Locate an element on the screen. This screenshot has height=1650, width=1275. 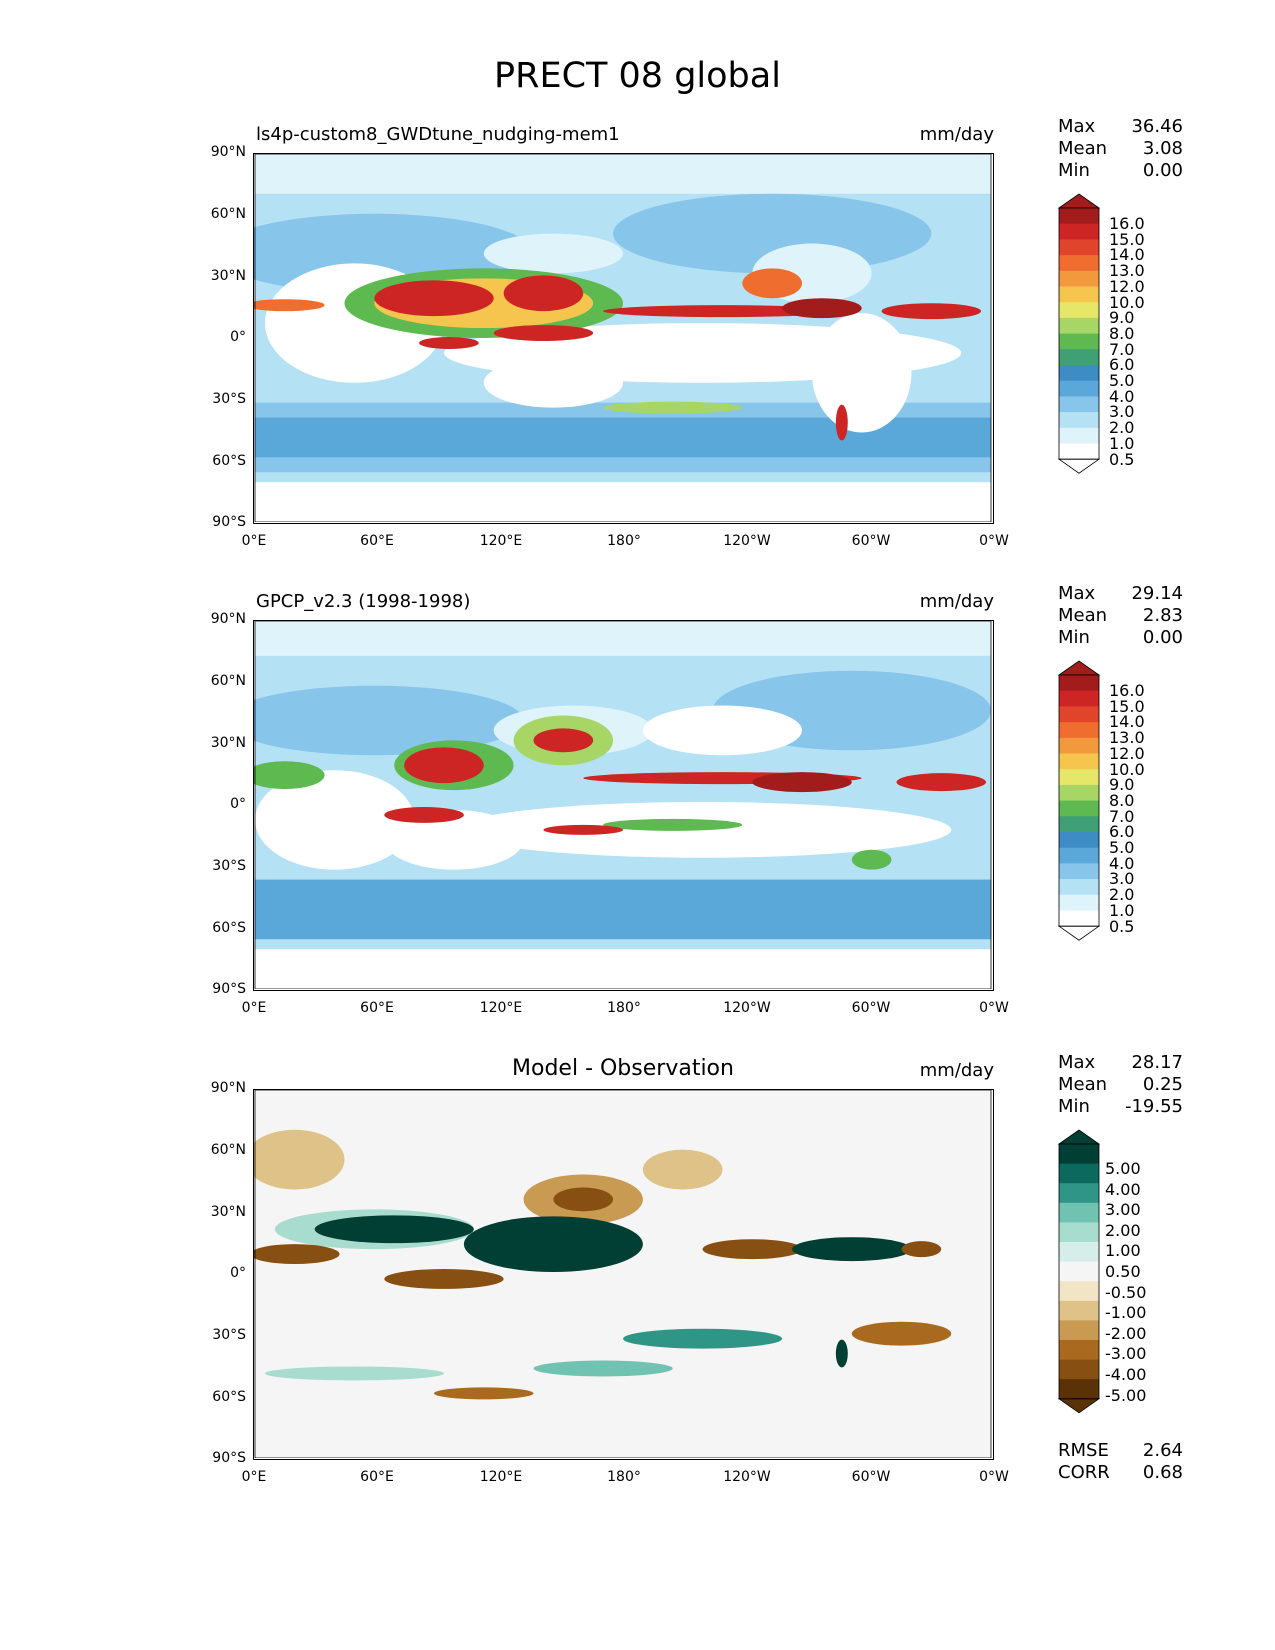
stats-box: Max 28.17 Mean 0.25 Min -19.55 is located at coordinates (1120, 1084).